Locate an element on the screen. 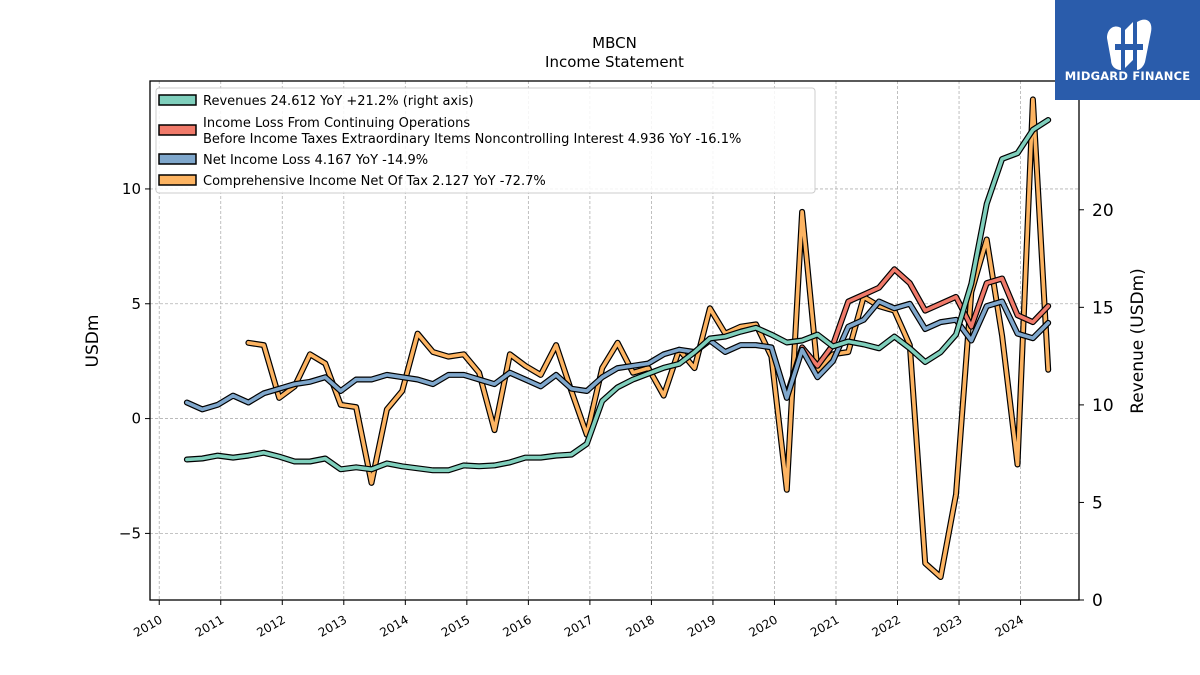 Image resolution: width=1200 pixels, height=675 pixels. x-tick-label: 2023 is located at coordinates (947, 625).